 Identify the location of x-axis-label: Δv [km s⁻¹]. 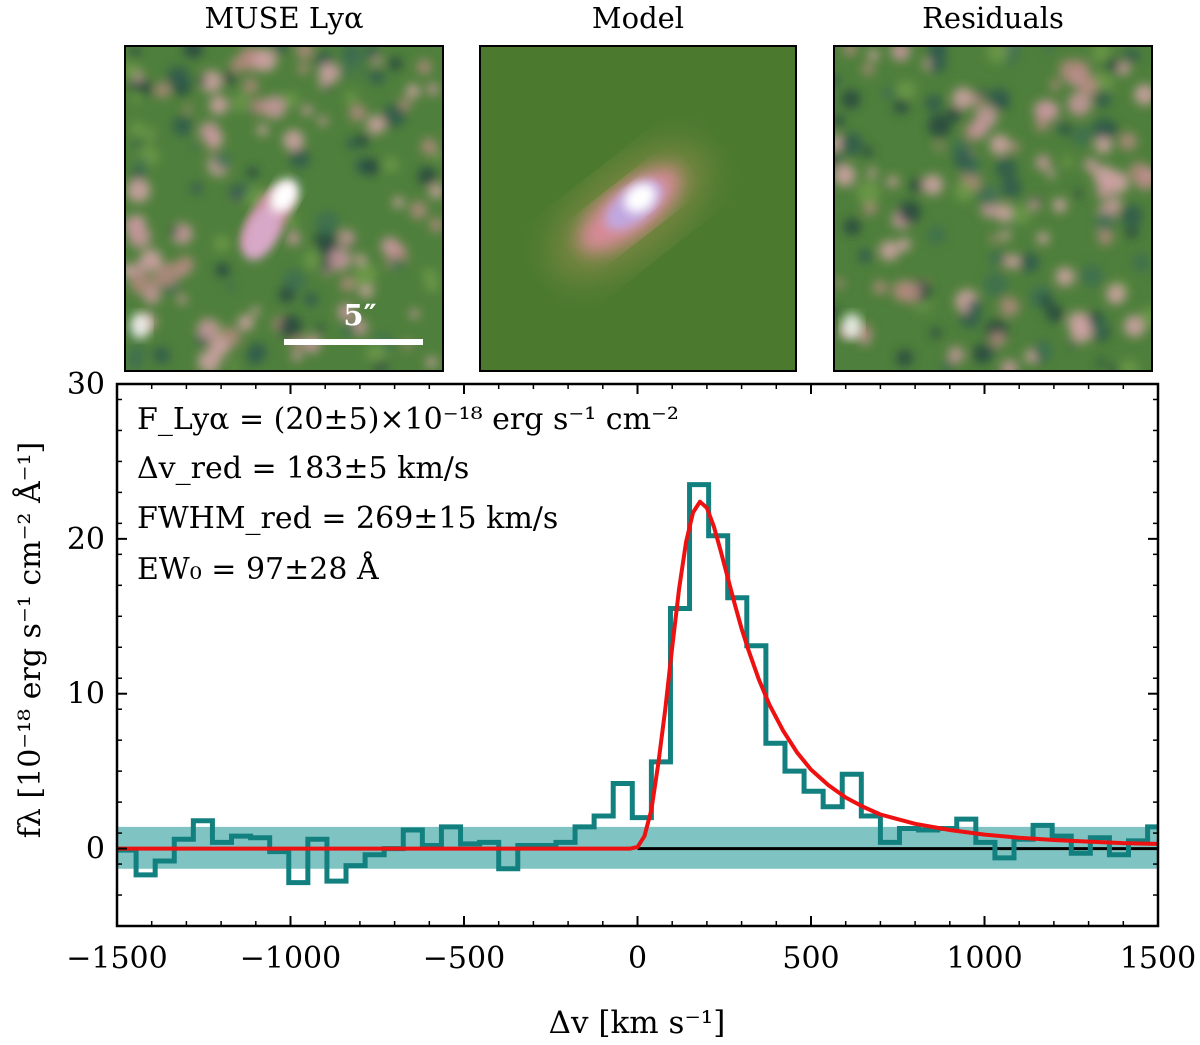
(637, 1023).